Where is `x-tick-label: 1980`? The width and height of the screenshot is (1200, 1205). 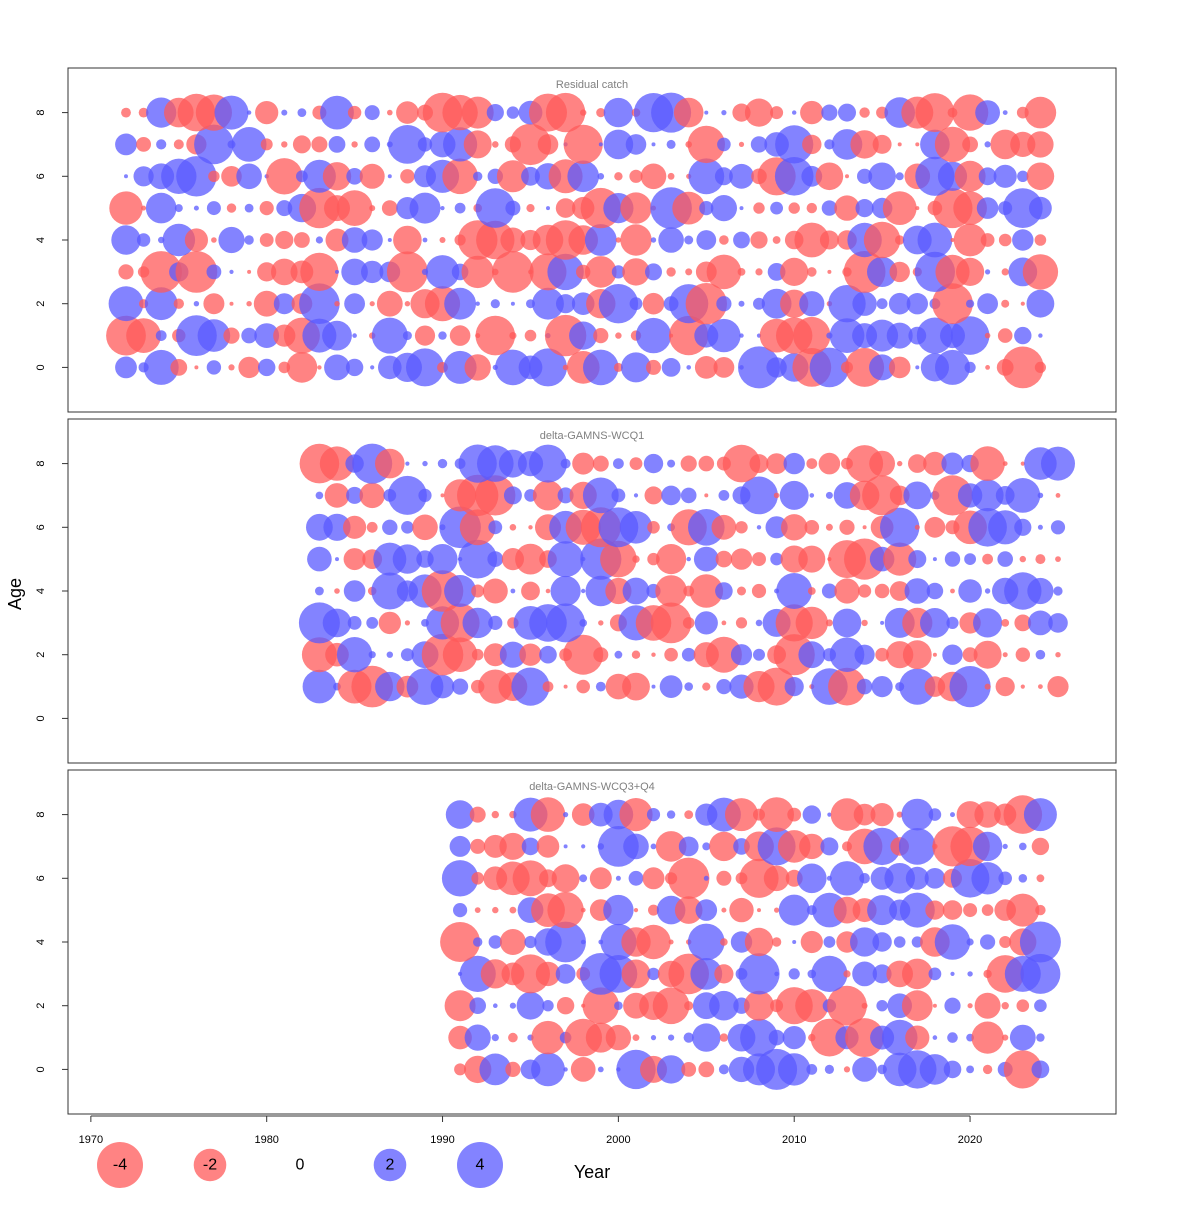 x-tick-label: 1980 is located at coordinates (266, 1140).